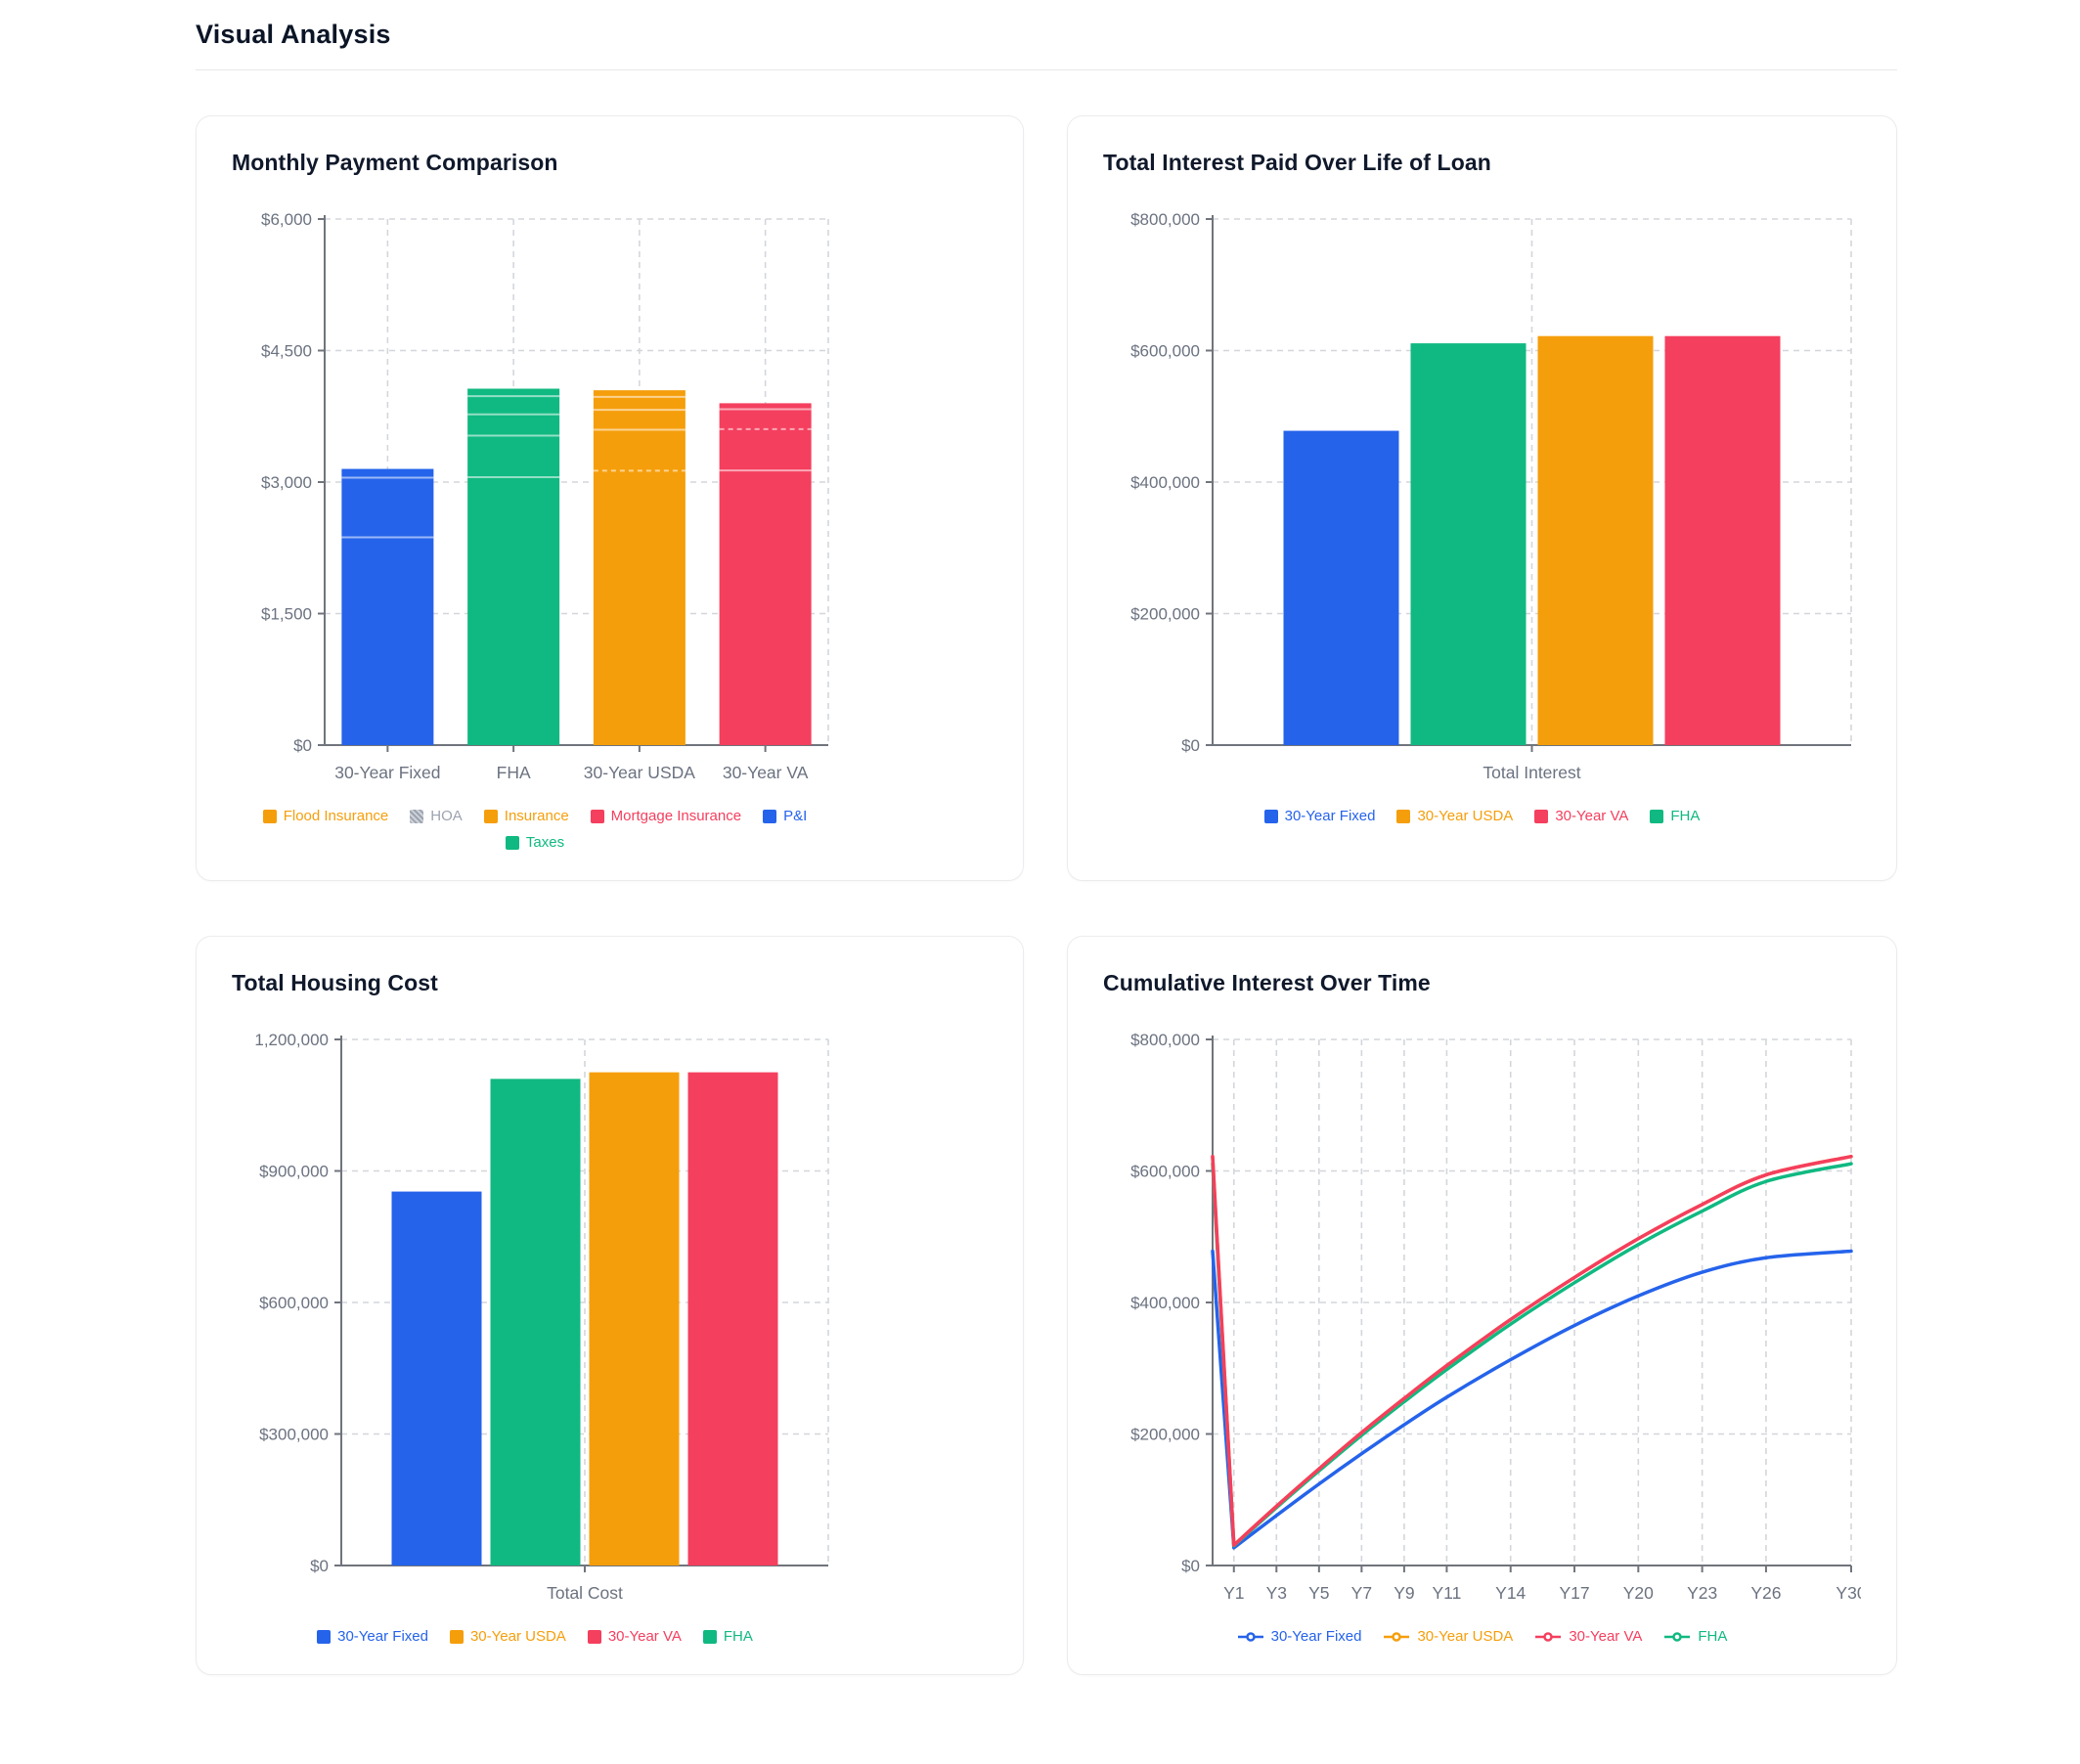 This screenshot has width=2080, height=1764. I want to click on stacked-bar-30-Year Fixed, so click(388, 606).